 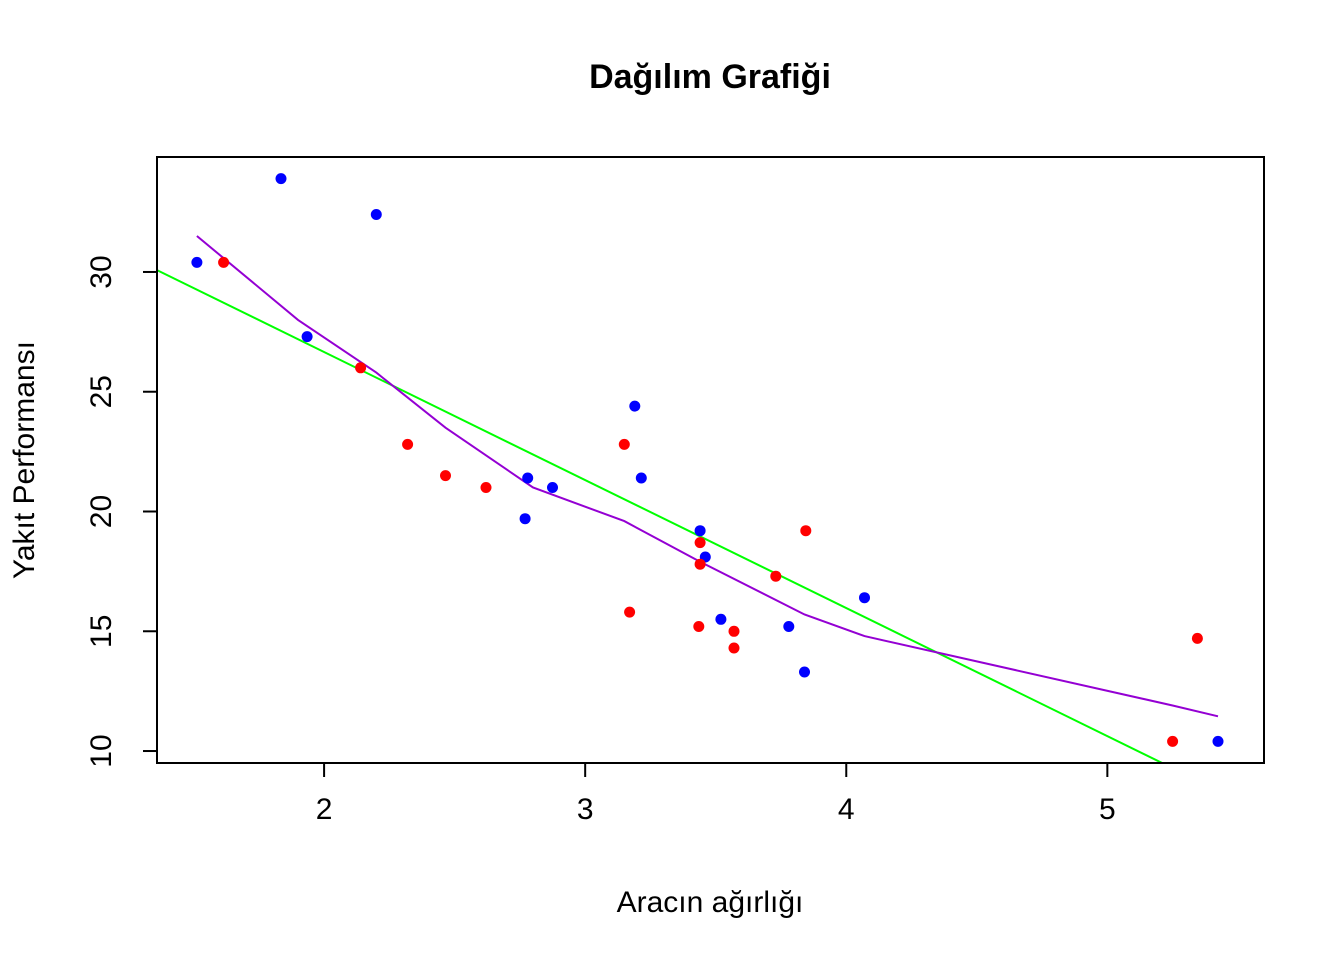 What do you see at coordinates (101, 391) in the screenshot?
I see `y-tick-label: 25` at bounding box center [101, 391].